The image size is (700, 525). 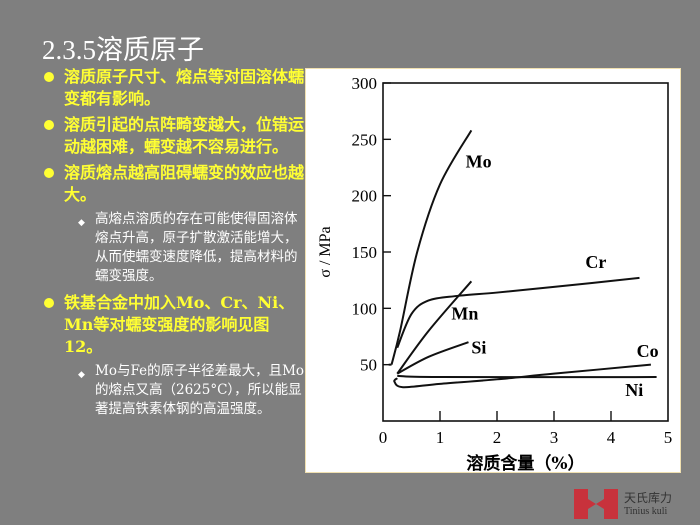 I want to click on bullet-text: 溶质引起的点阵畸变越大，位错运动越困难，蠕变越不容易进行。, so click(x=184, y=135).